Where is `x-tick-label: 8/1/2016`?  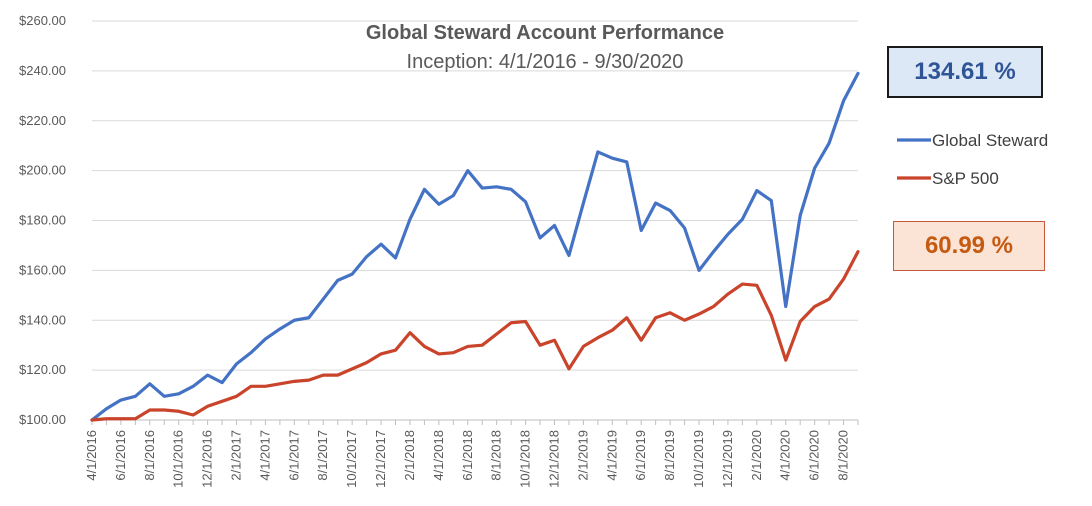 x-tick-label: 8/1/2016 is located at coordinates (149, 455).